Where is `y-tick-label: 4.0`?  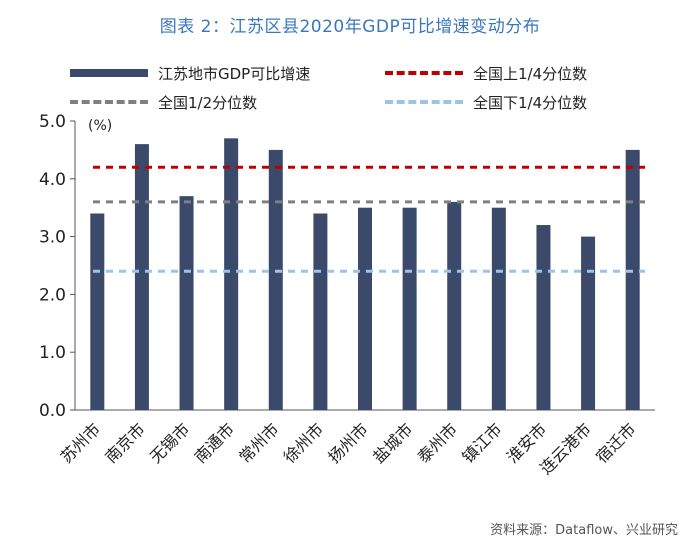
y-tick-label: 4.0 is located at coordinates (52, 180).